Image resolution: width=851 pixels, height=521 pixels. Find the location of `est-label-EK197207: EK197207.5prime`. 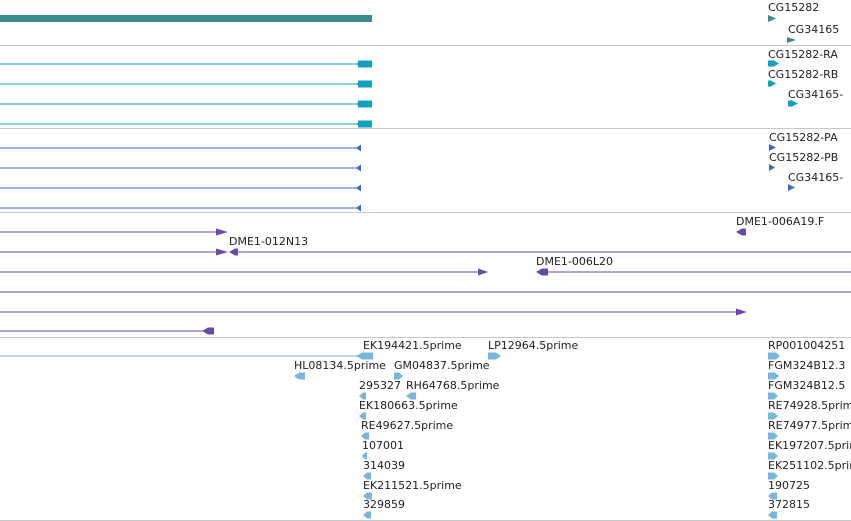

est-label-EK197207: EK197207.5prime is located at coordinates (809, 445).